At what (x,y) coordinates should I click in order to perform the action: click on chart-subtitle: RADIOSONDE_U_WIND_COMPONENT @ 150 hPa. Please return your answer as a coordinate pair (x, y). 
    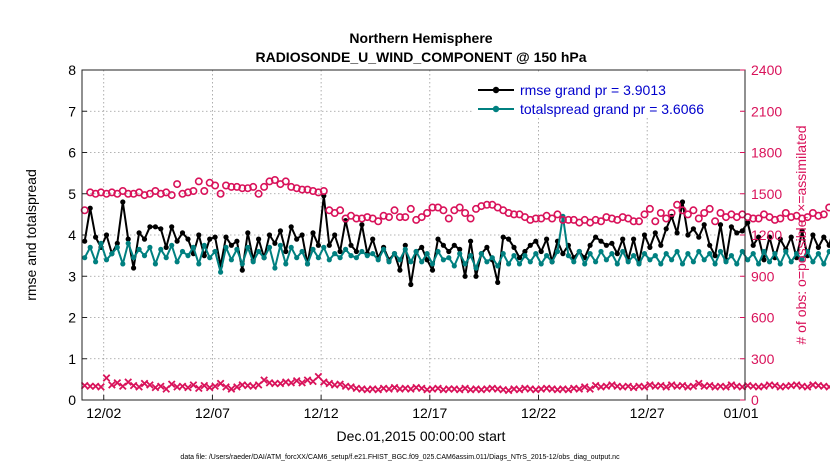
    Looking at the image, I should click on (420, 57).